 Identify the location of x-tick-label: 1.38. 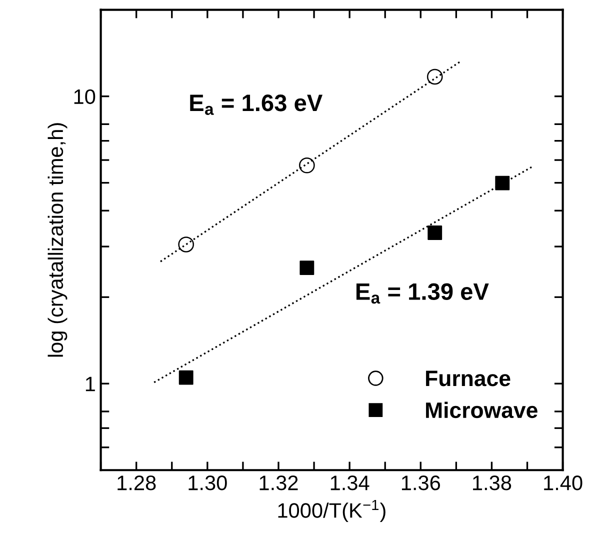
(492, 483).